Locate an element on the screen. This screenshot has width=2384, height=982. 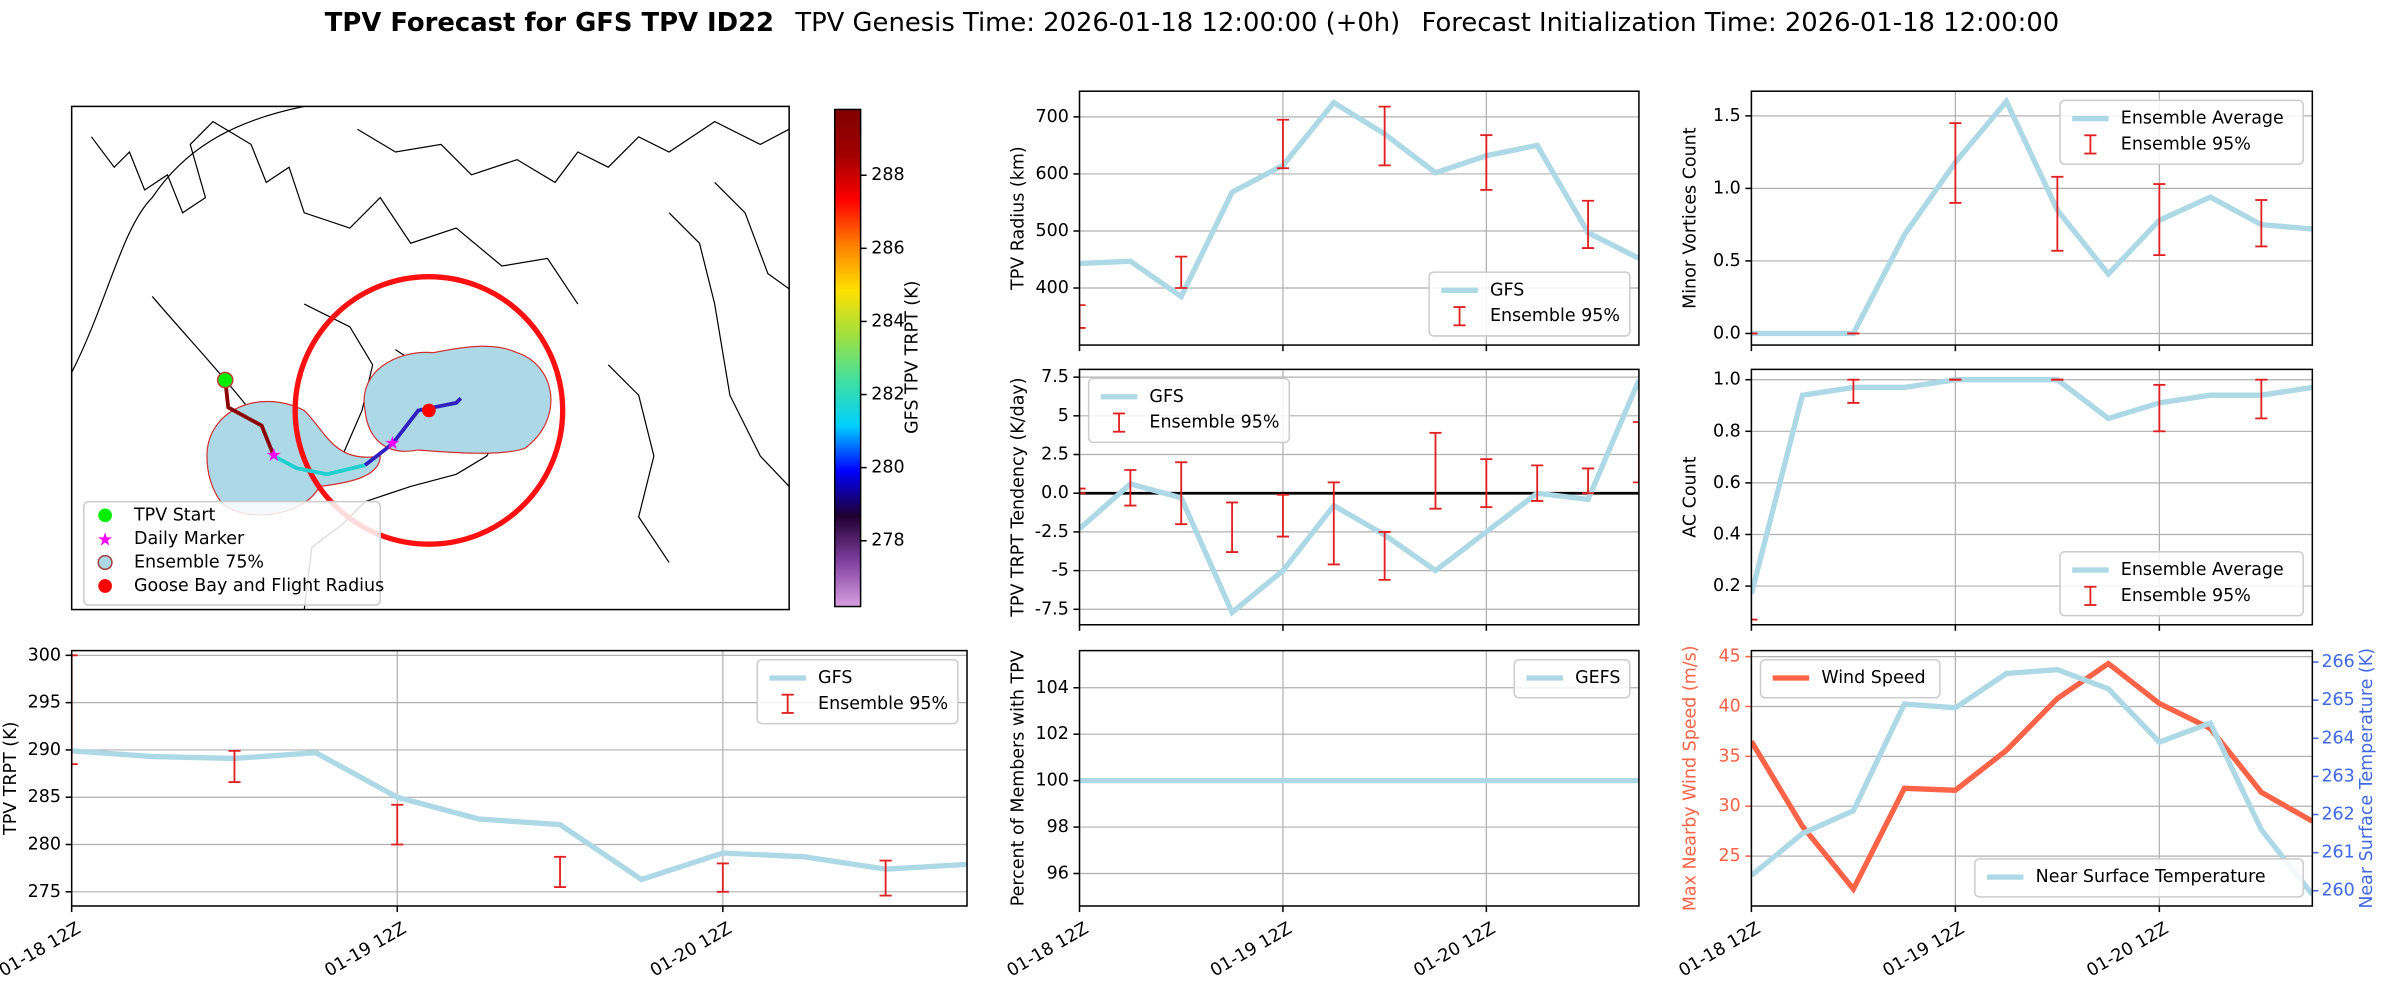
colorbar-tick-label: 282 is located at coordinates (887, 395).